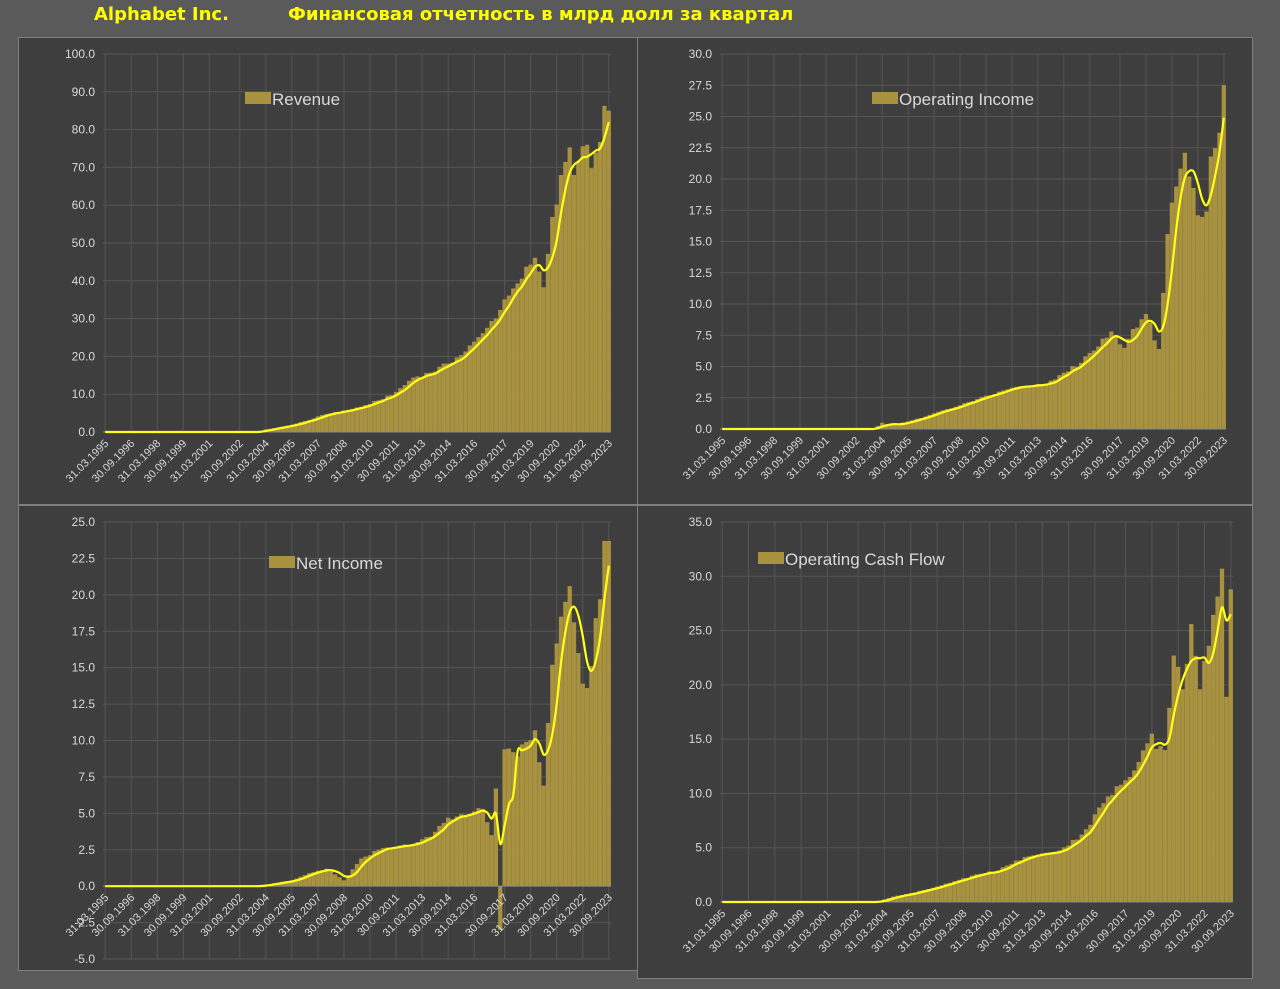 This screenshot has width=1280, height=989. What do you see at coordinates (703, 848) in the screenshot?
I see `y-tick-label: 5.0` at bounding box center [703, 848].